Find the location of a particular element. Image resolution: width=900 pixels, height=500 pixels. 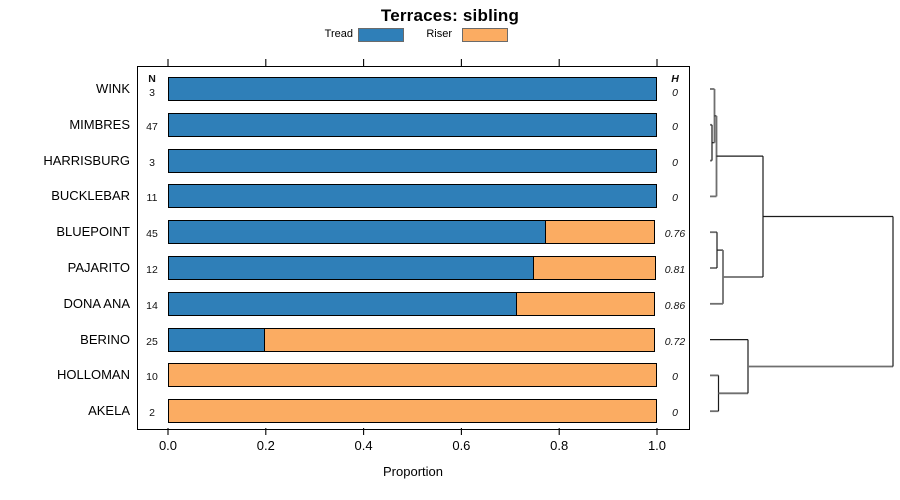

category-label: MIMBRES is located at coordinates (99, 124).